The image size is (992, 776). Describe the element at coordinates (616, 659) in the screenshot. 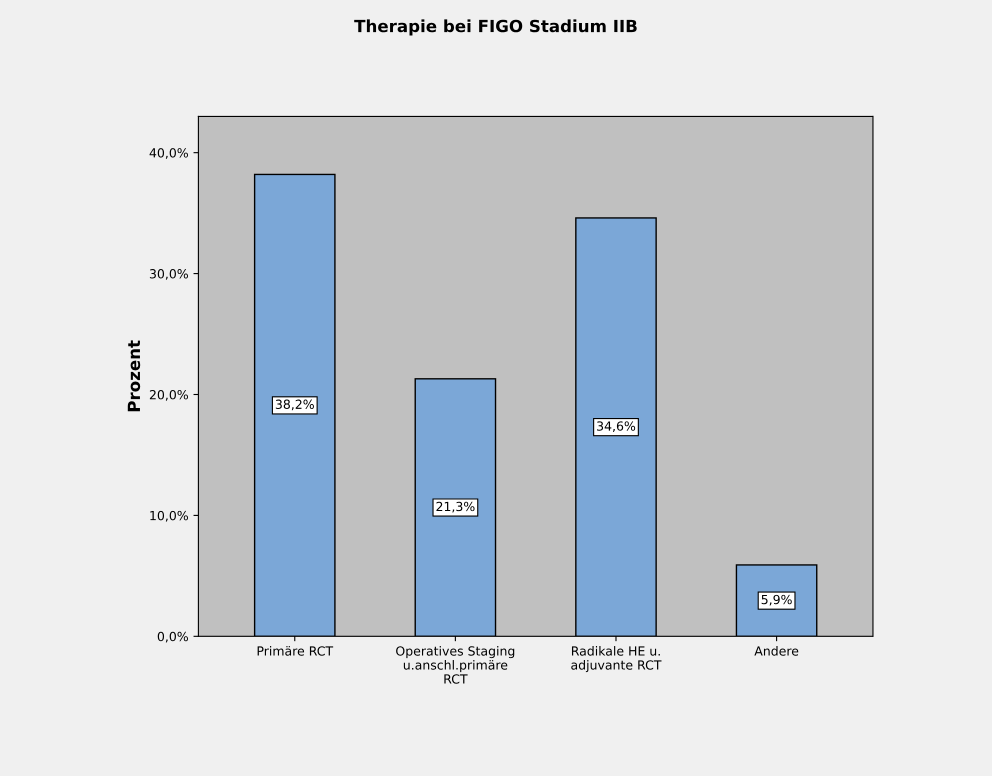

I see `x-tick-label: Radikale HE u. adjuvante RCT` at that location.